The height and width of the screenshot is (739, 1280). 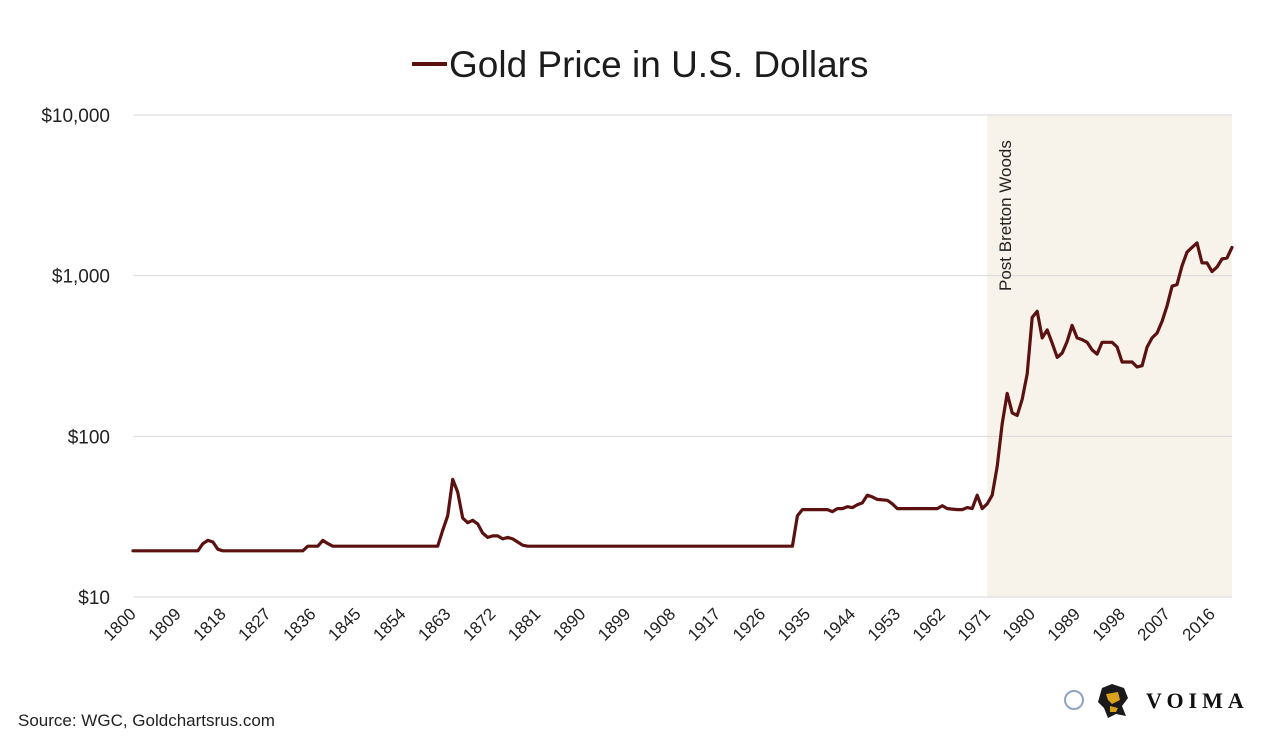 I want to click on watermark-icon, so click(x=1074, y=700).